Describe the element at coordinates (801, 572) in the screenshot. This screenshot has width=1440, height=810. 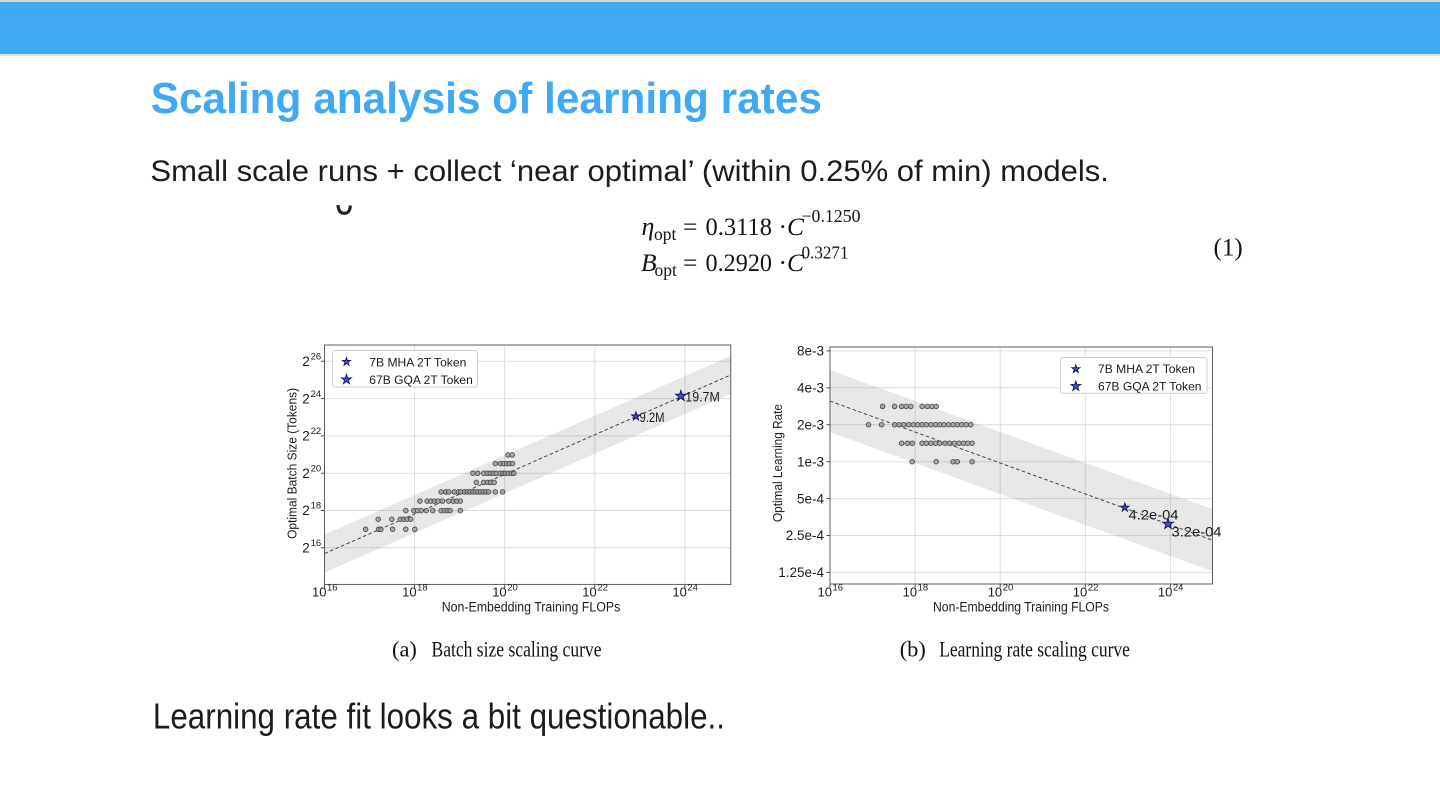
I see `svg-text: 1.25e-4` at that location.